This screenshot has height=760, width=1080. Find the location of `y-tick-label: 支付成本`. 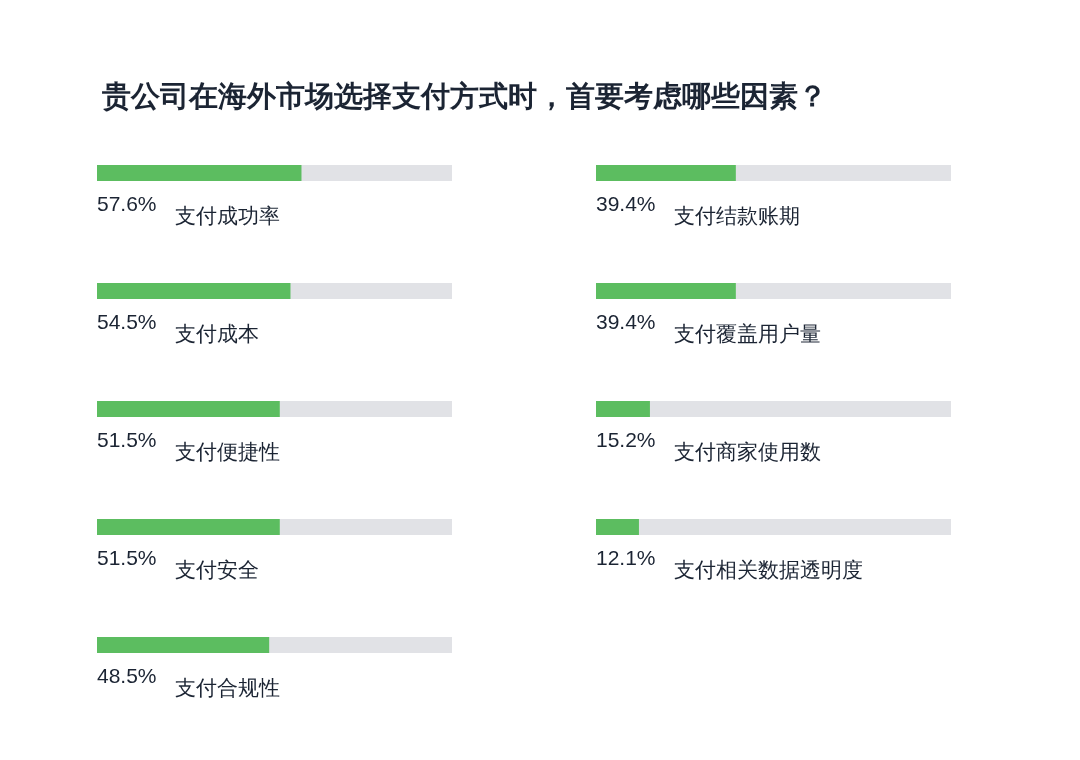

y-tick-label: 支付成本 is located at coordinates (217, 333).